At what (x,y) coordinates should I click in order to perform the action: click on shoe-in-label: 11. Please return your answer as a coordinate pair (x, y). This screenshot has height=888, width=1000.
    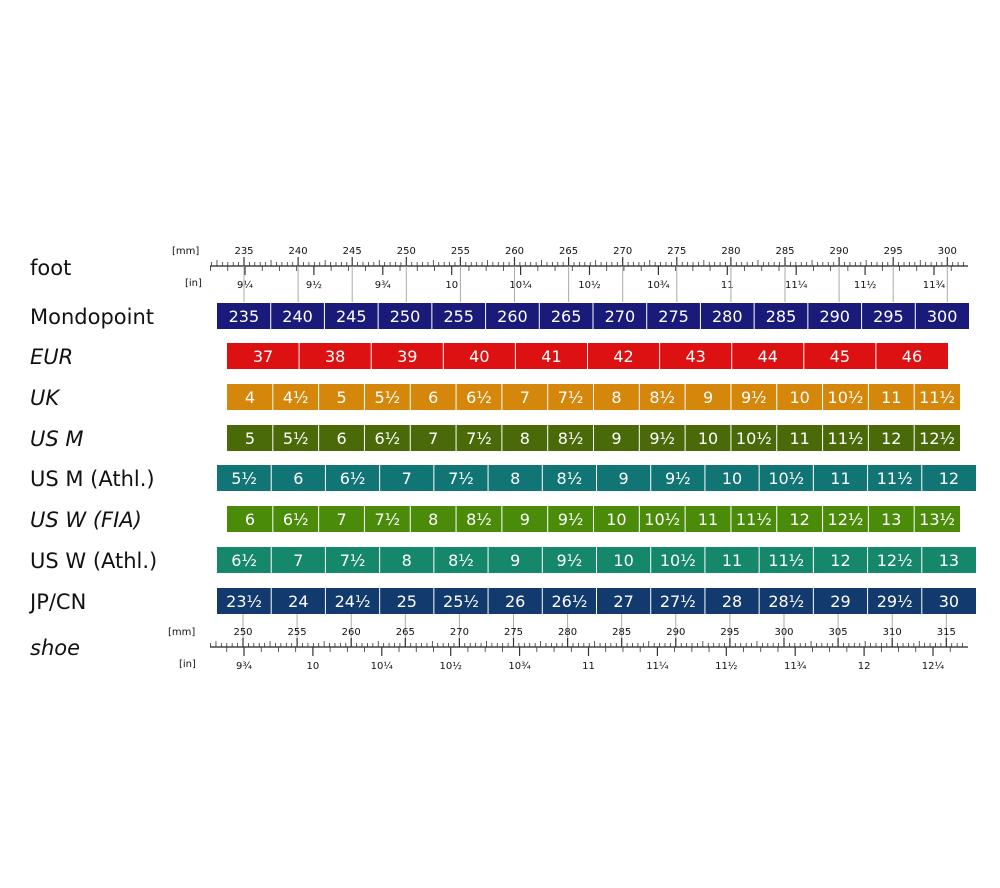
    Looking at the image, I should click on (588, 666).